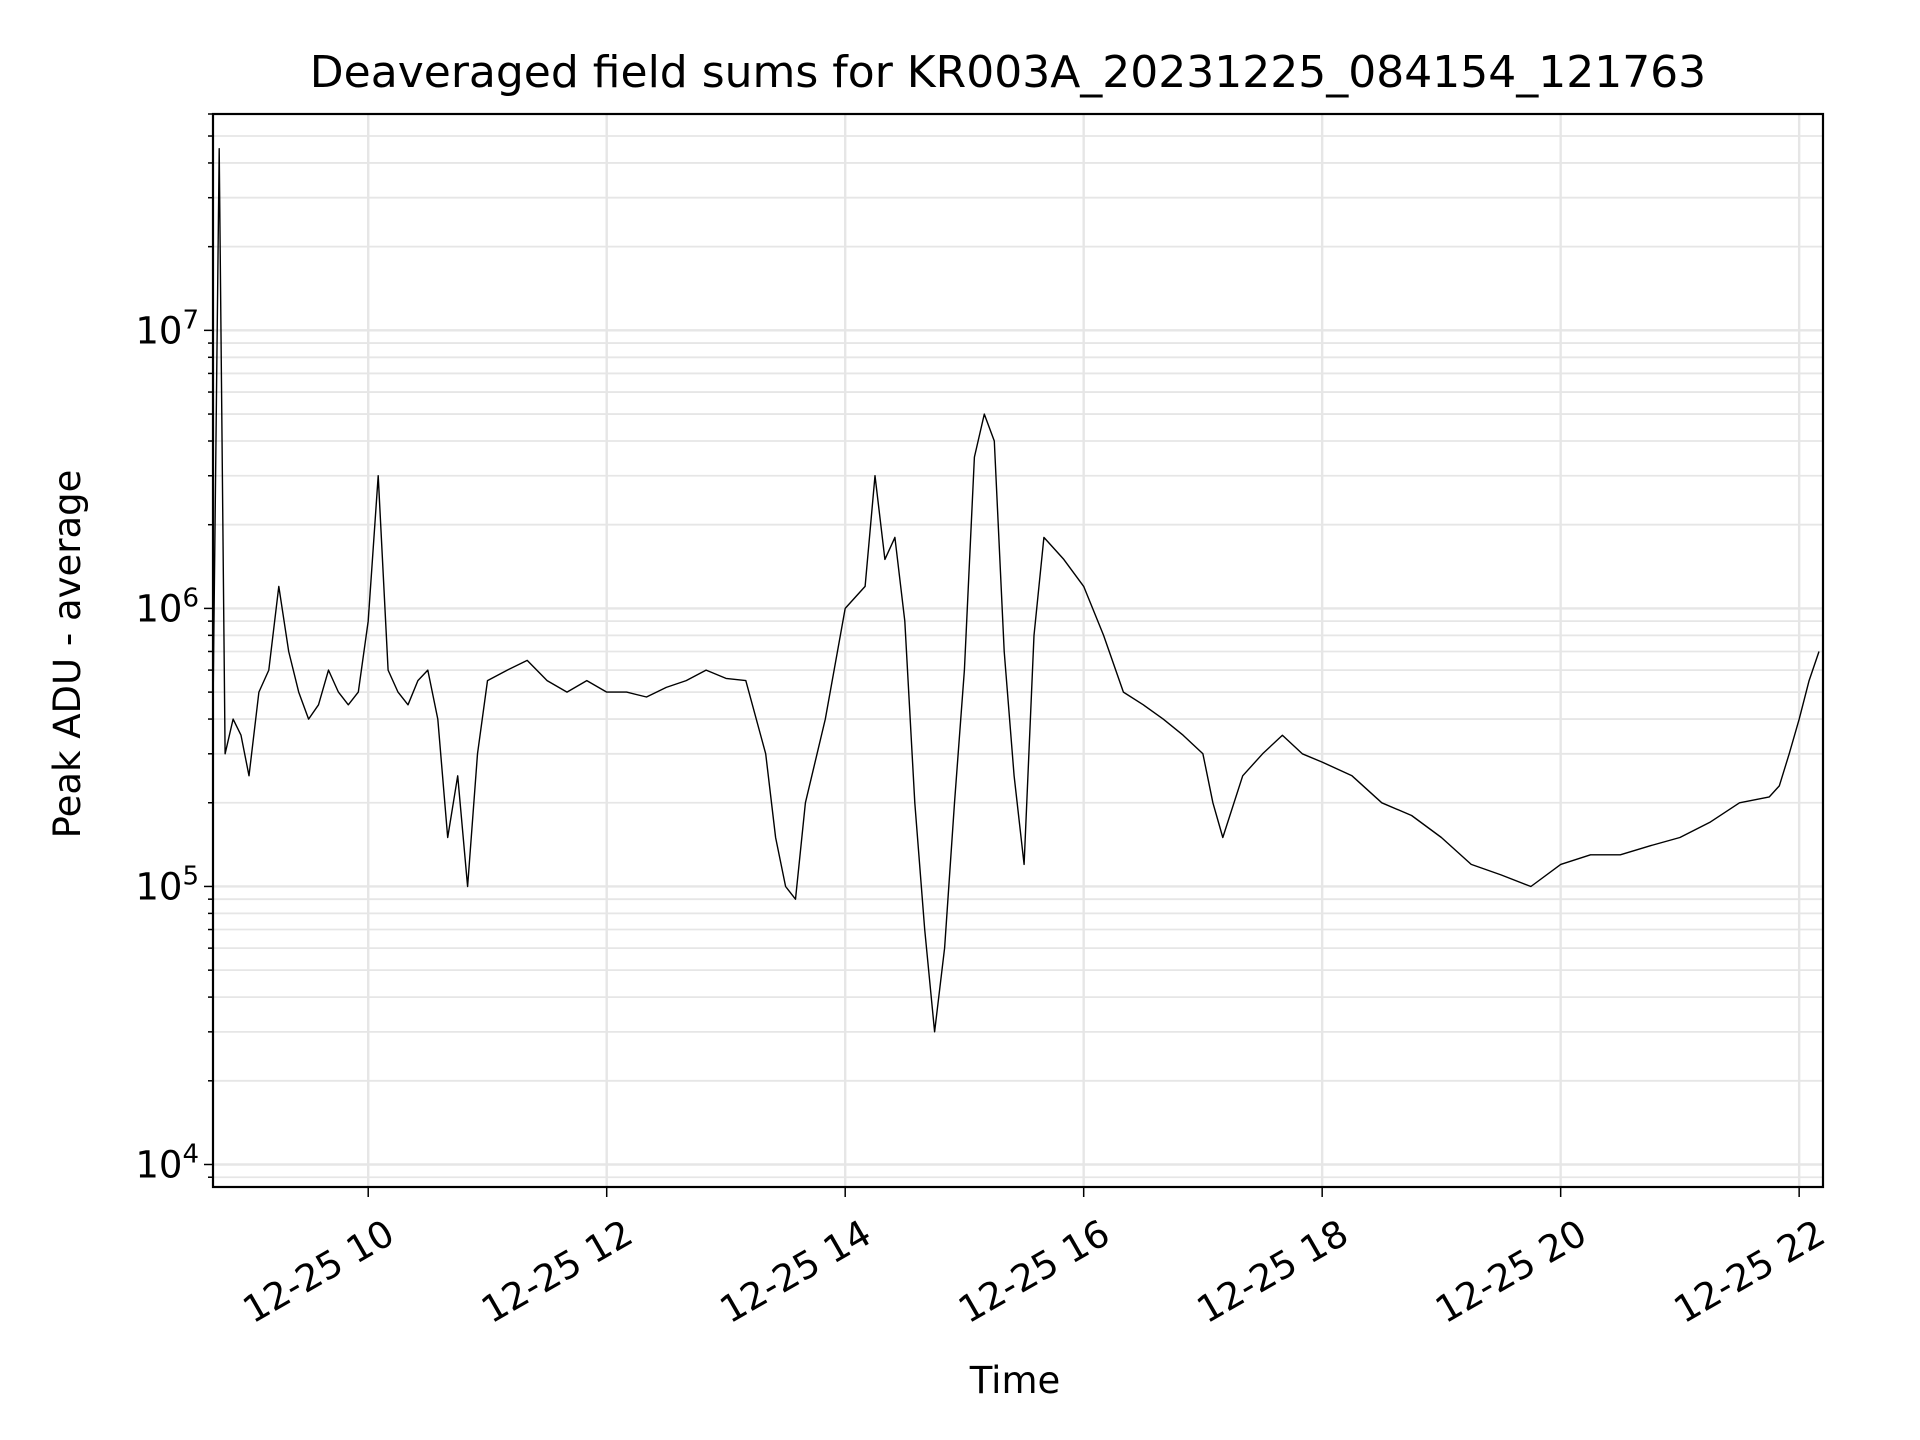 Image resolution: width=1920 pixels, height=1440 pixels. Describe the element at coordinates (1015, 1380) in the screenshot. I see `x-axis-label: Time` at that location.